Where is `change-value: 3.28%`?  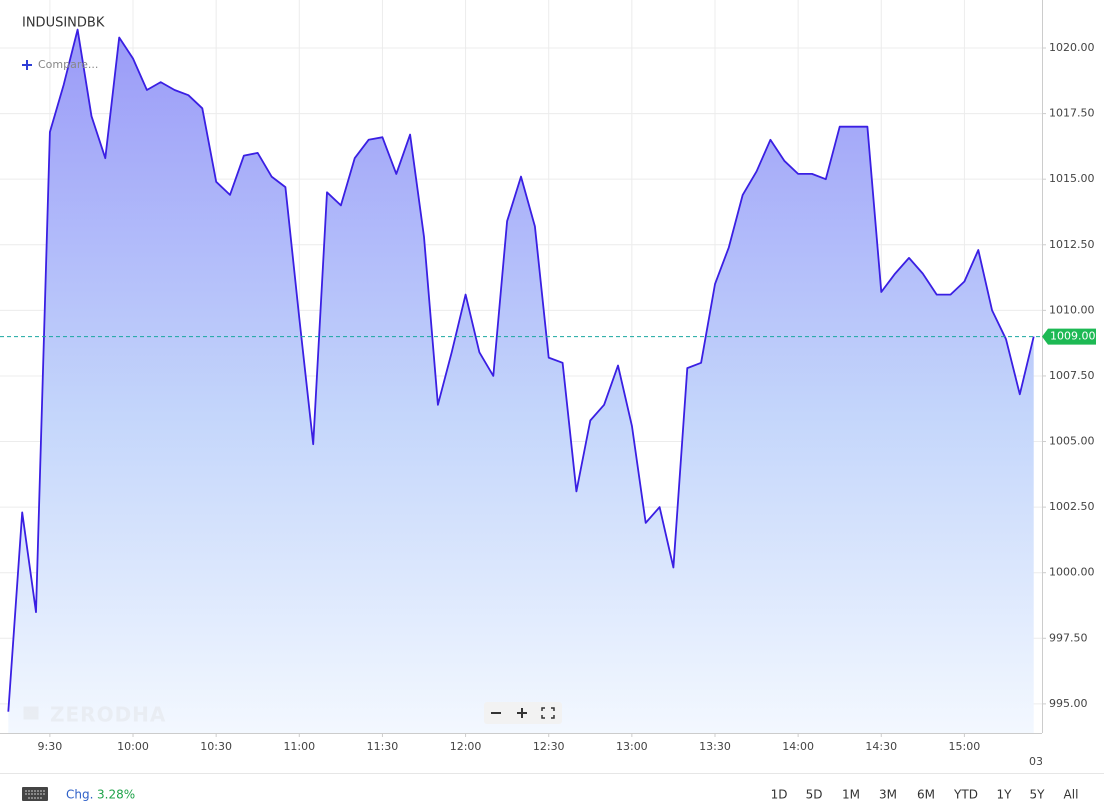 change-value: 3.28% is located at coordinates (116, 795).